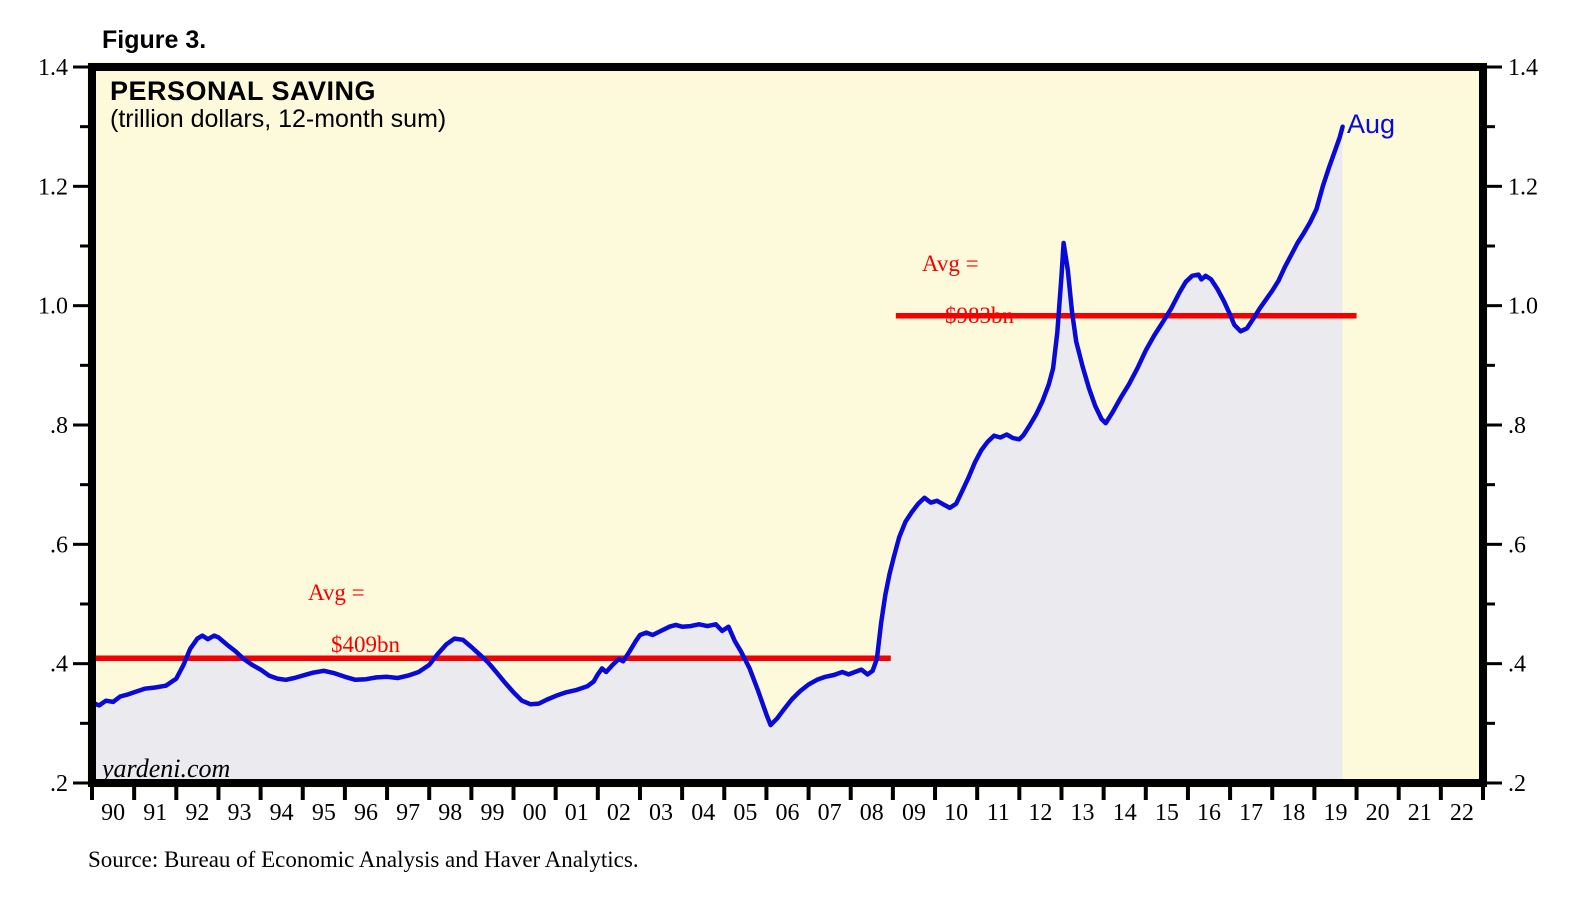 The image size is (1592, 912). What do you see at coordinates (979, 315) in the screenshot?
I see `avg-annotation-line2: $983bn` at bounding box center [979, 315].